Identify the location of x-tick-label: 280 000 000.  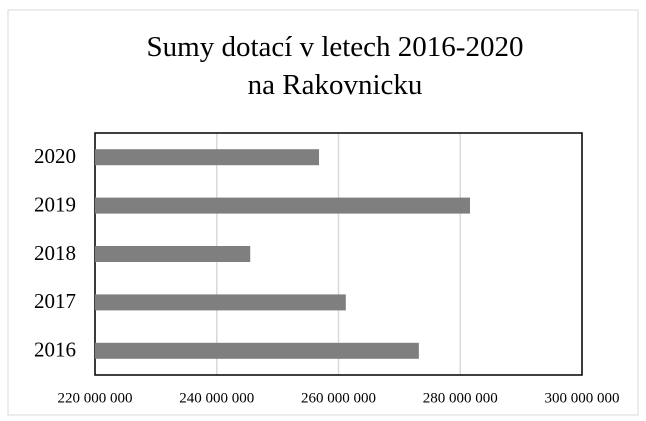
(460, 398).